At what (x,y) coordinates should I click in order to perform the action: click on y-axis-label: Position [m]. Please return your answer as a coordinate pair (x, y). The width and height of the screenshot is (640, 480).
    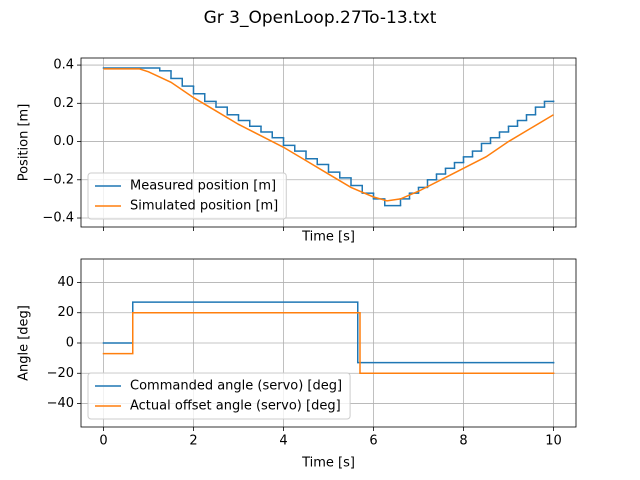
    Looking at the image, I should click on (24, 143).